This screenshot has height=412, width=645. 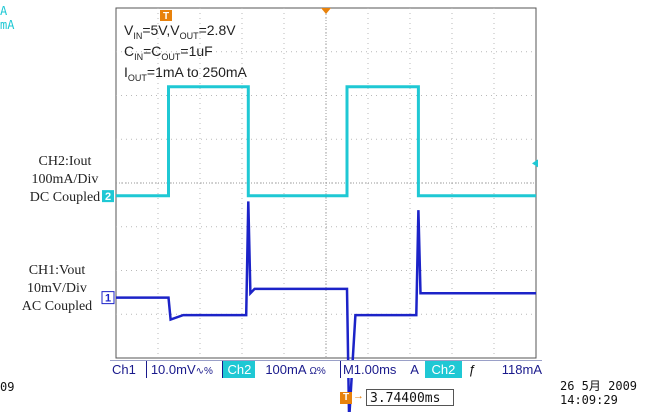 I want to click on ch2-marker-icon, so click(x=108, y=196).